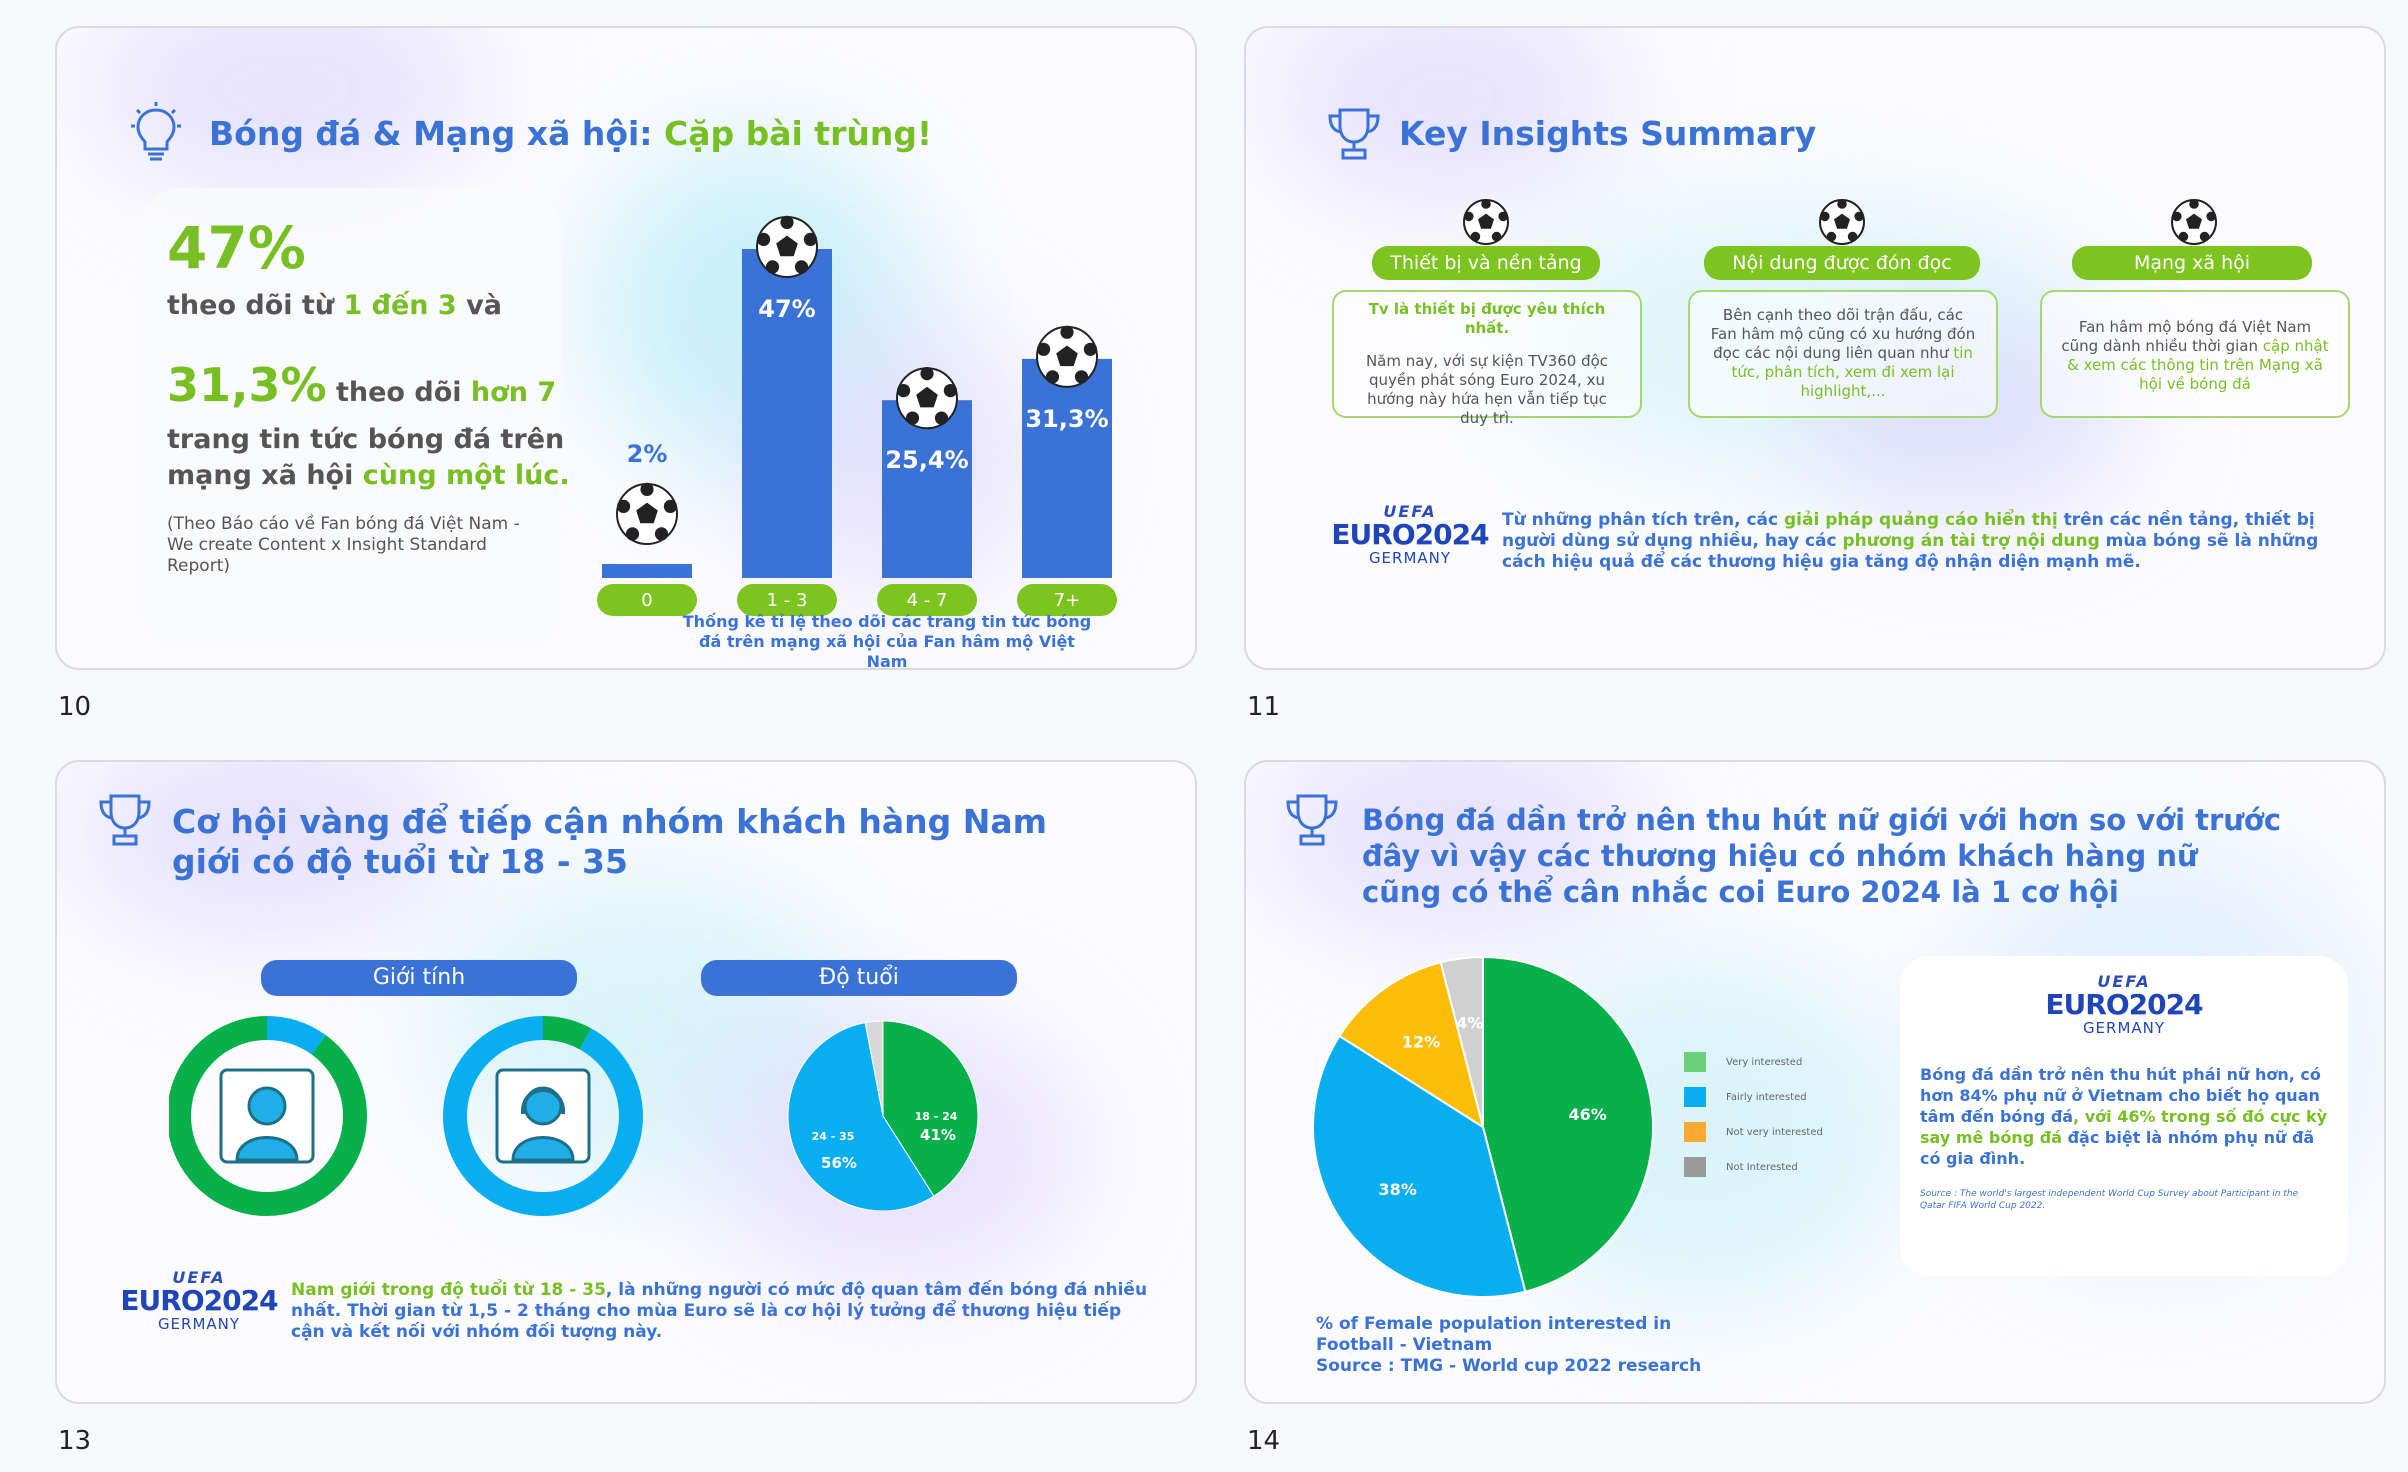 This screenshot has width=2408, height=1472. I want to click on legend-not-very-interested: Not very interested, so click(1753, 1132).